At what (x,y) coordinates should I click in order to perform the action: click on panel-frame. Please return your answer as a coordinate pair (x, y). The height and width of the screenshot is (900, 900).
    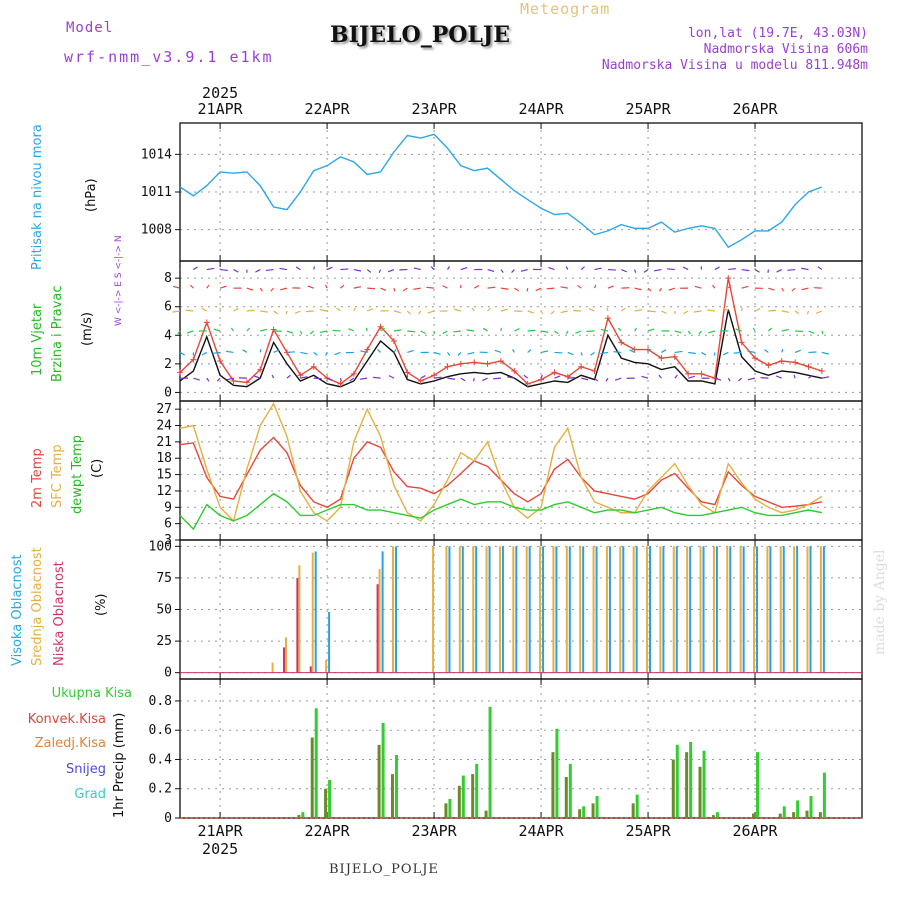
    Looking at the image, I should click on (521, 748).